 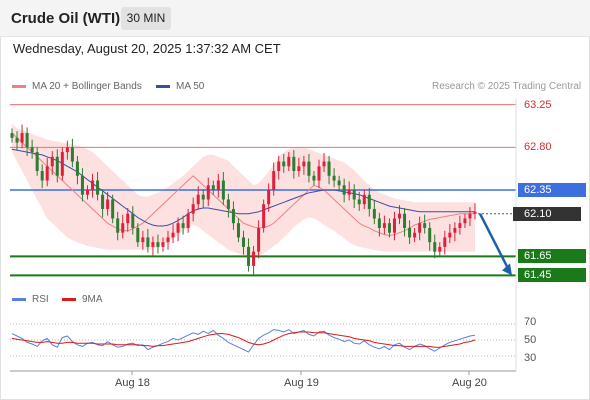 What do you see at coordinates (40, 299) in the screenshot?
I see `rsi-legend-label: RSI` at bounding box center [40, 299].